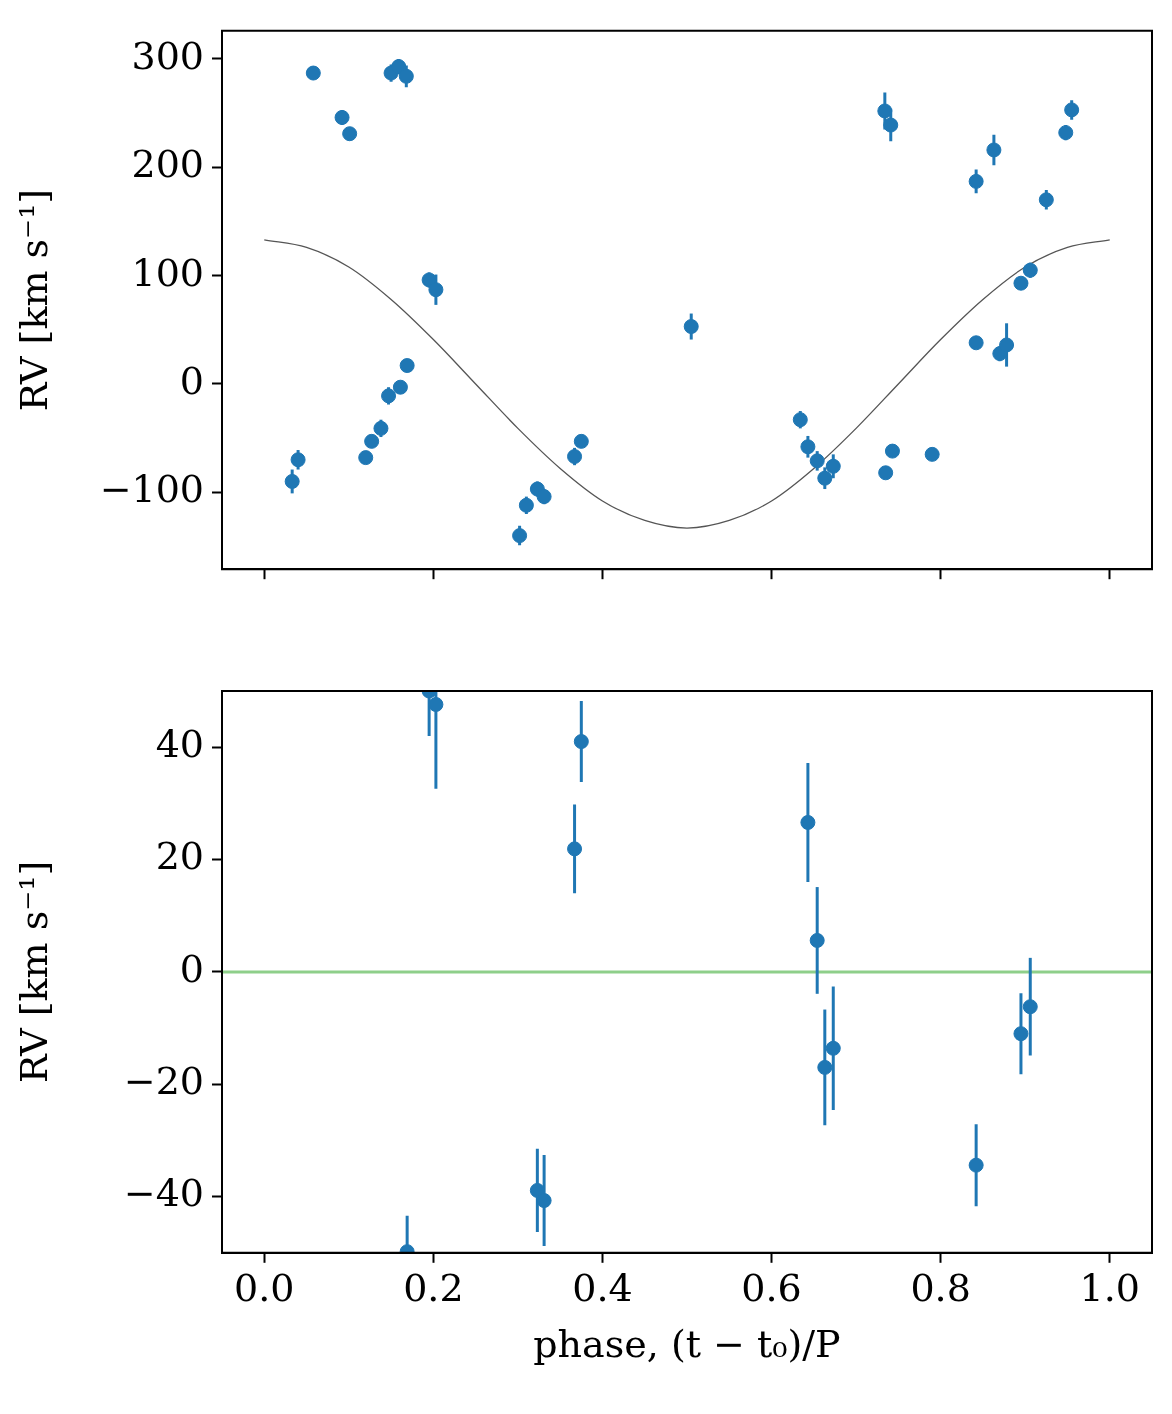 This screenshot has width=1172, height=1414. I want to click on x-axis-title: phase, (t − t₀)/P, so click(687, 1344).